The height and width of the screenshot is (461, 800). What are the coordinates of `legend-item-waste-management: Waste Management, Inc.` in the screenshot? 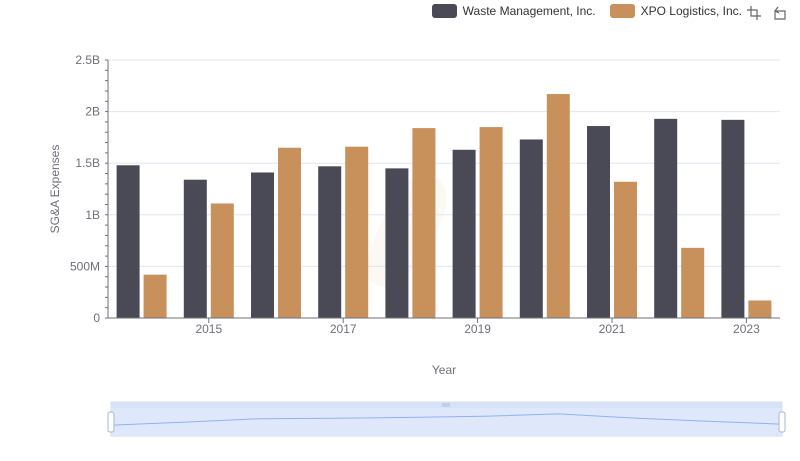 It's located at (513, 11).